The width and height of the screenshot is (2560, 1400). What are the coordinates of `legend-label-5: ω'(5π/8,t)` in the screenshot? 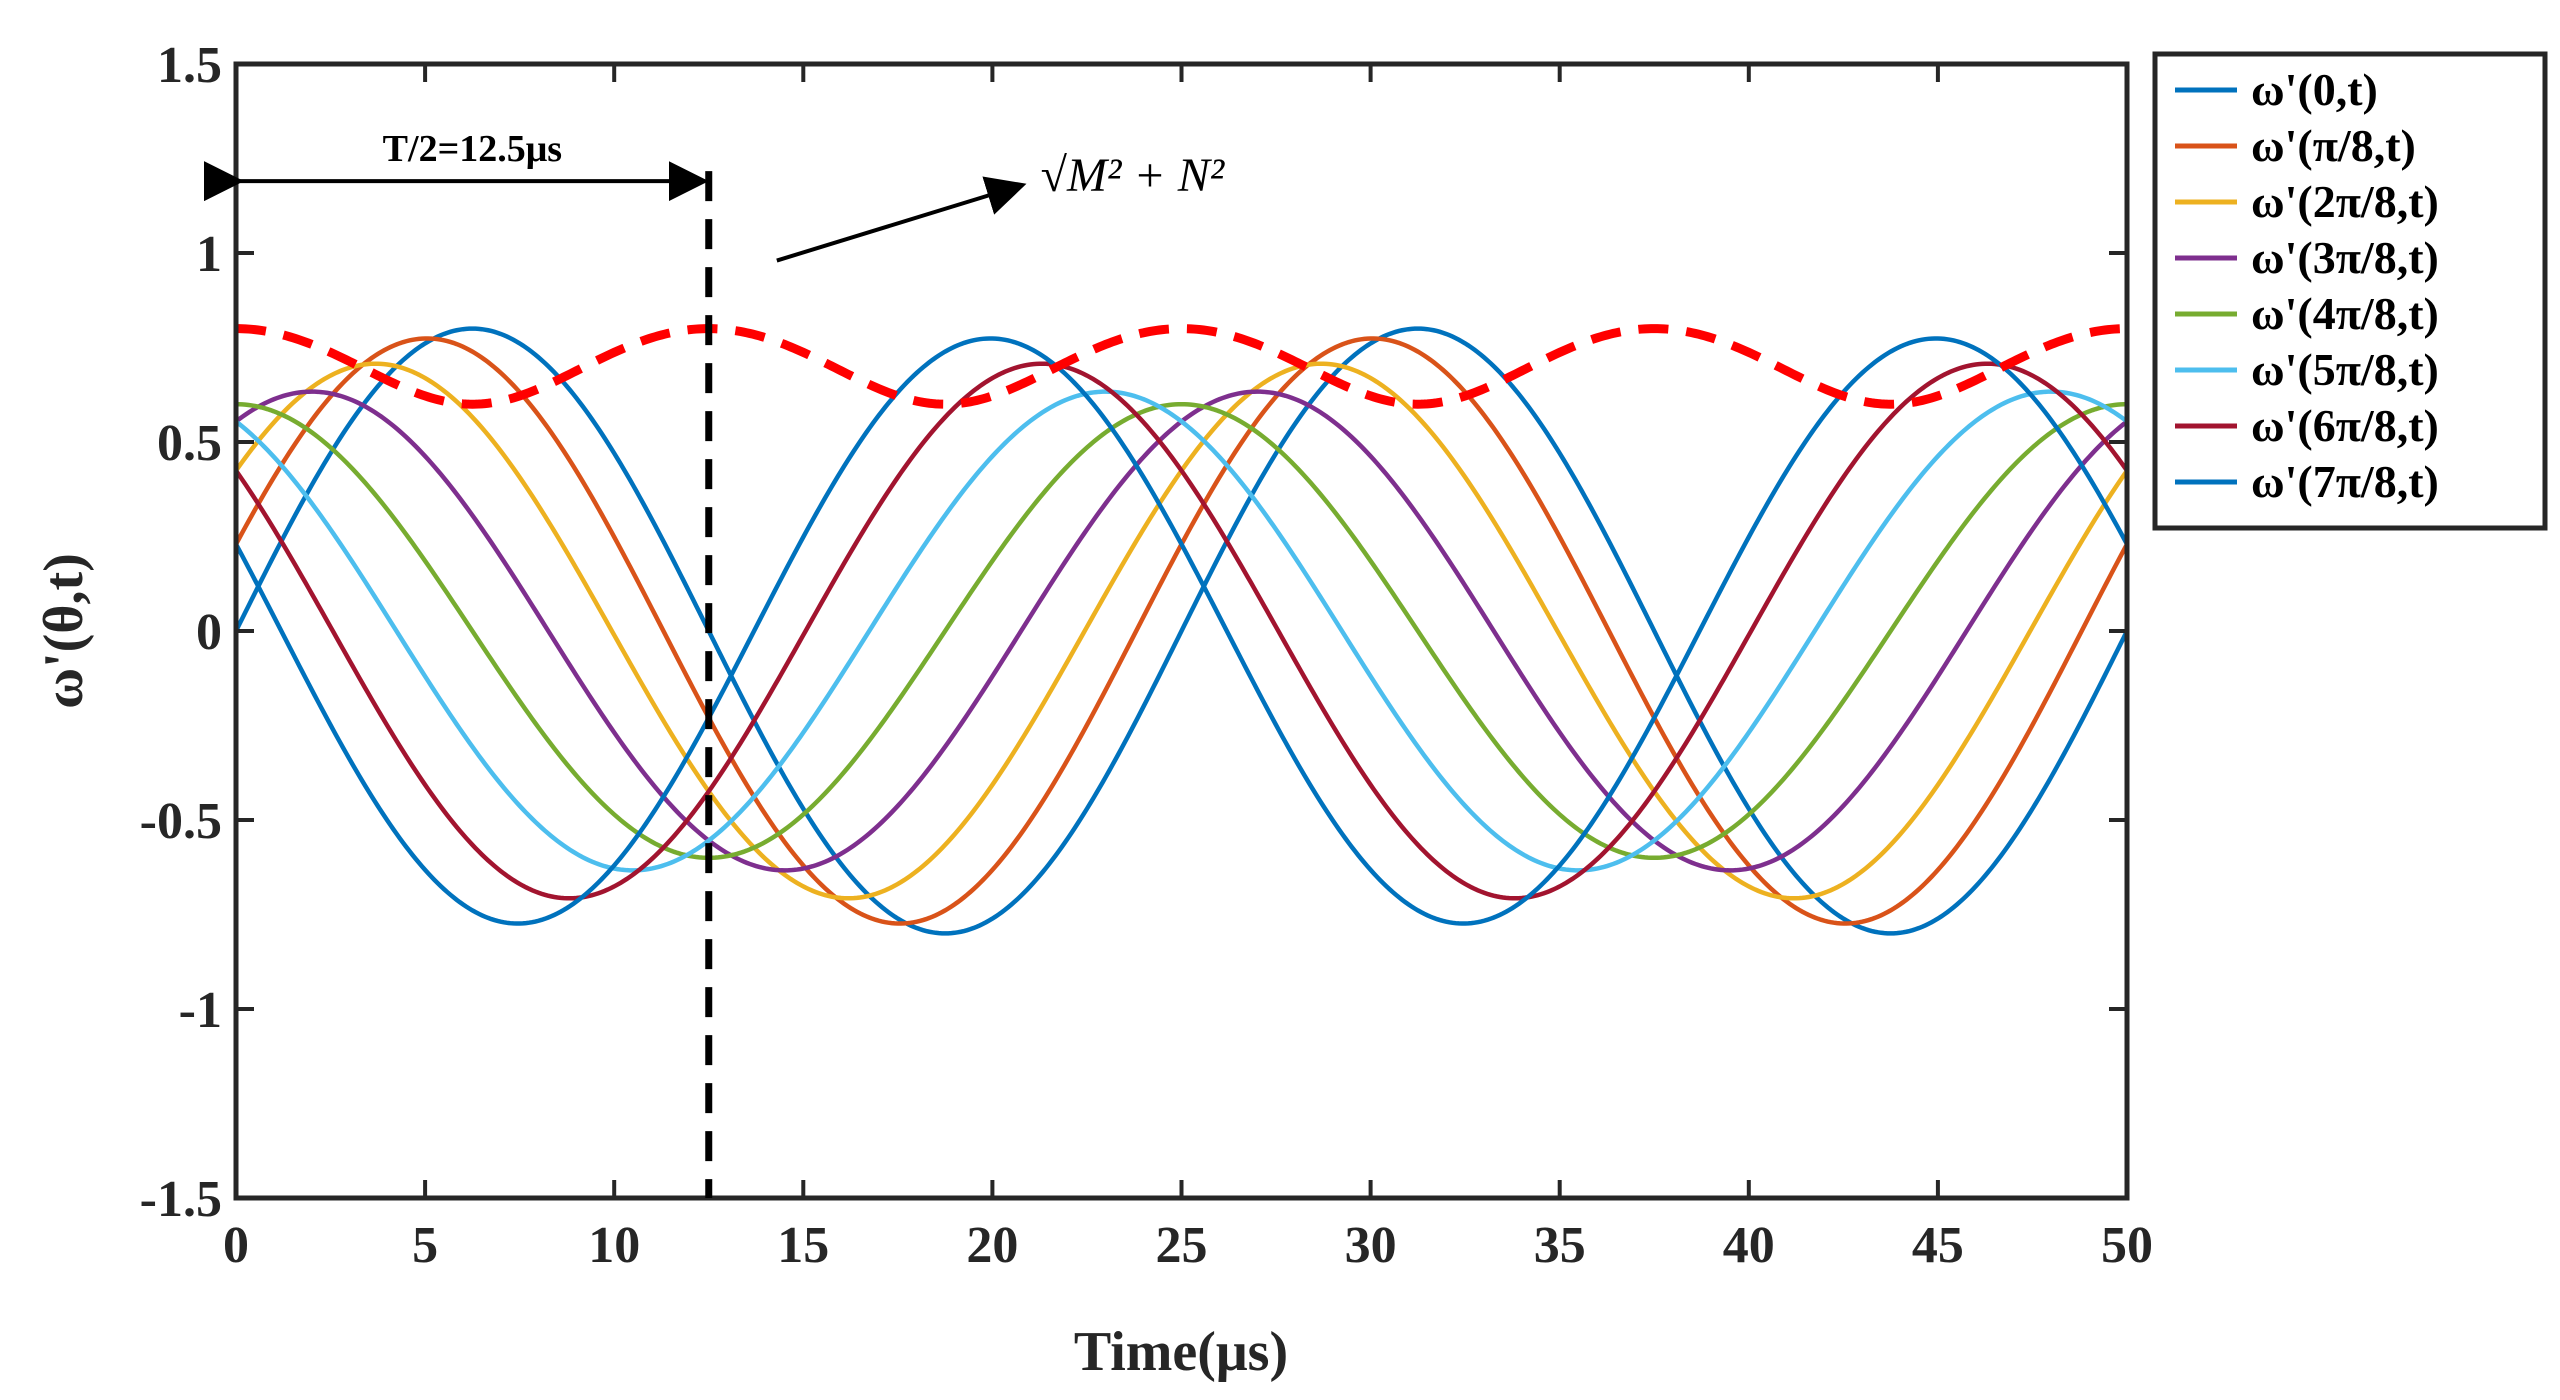 It's located at (2345, 369).